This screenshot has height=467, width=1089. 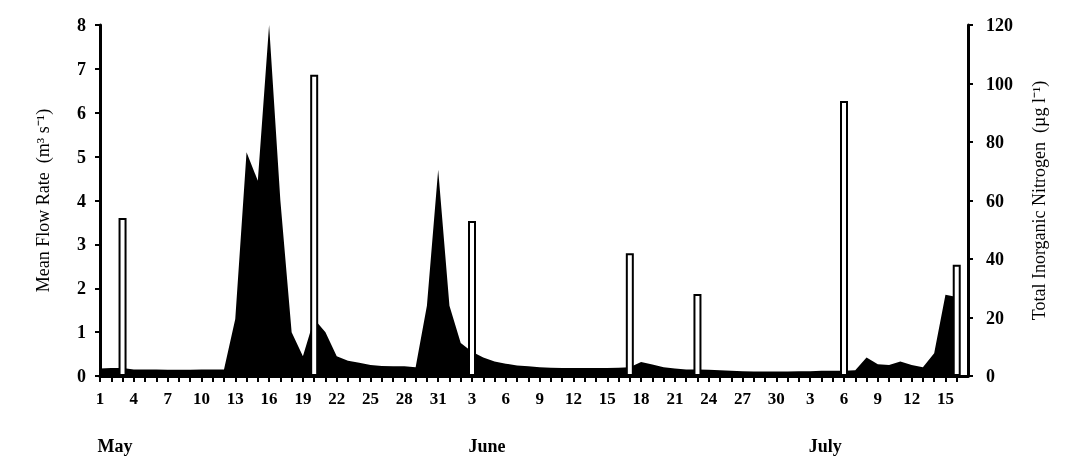 What do you see at coordinates (81, 68) in the screenshot?
I see `y-tick-label: 7` at bounding box center [81, 68].